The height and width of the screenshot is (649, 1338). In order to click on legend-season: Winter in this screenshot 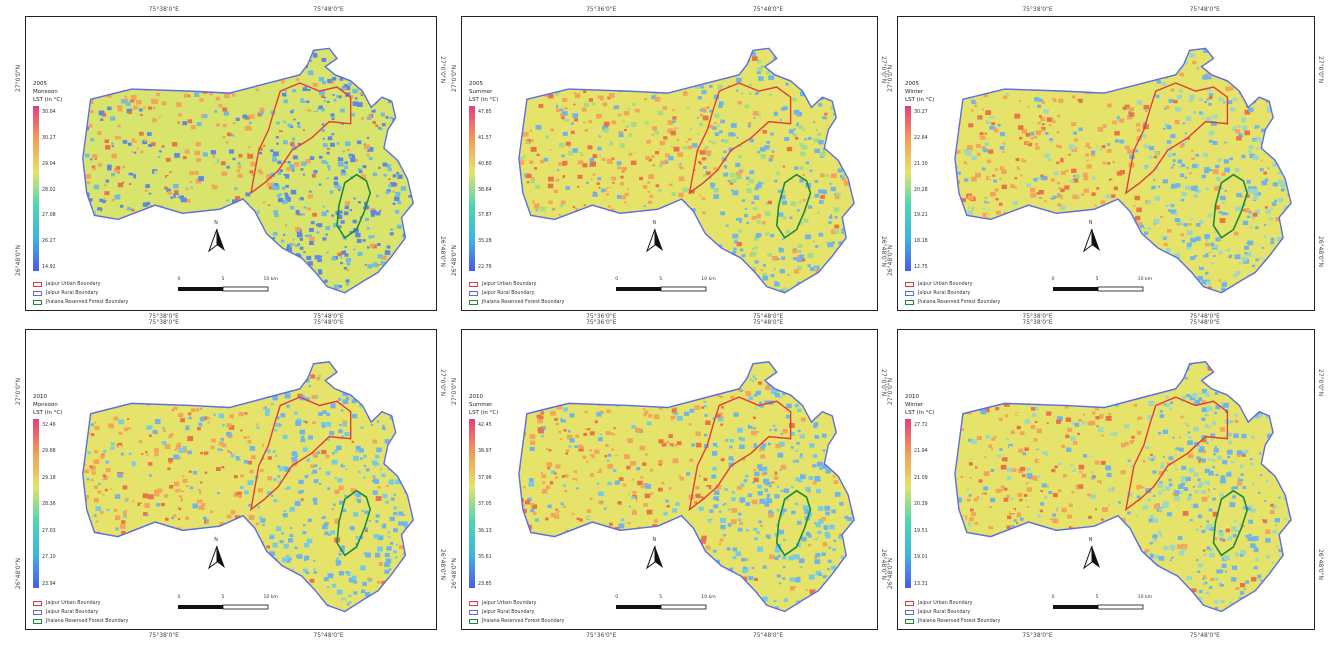, I will do `click(914, 405)`.